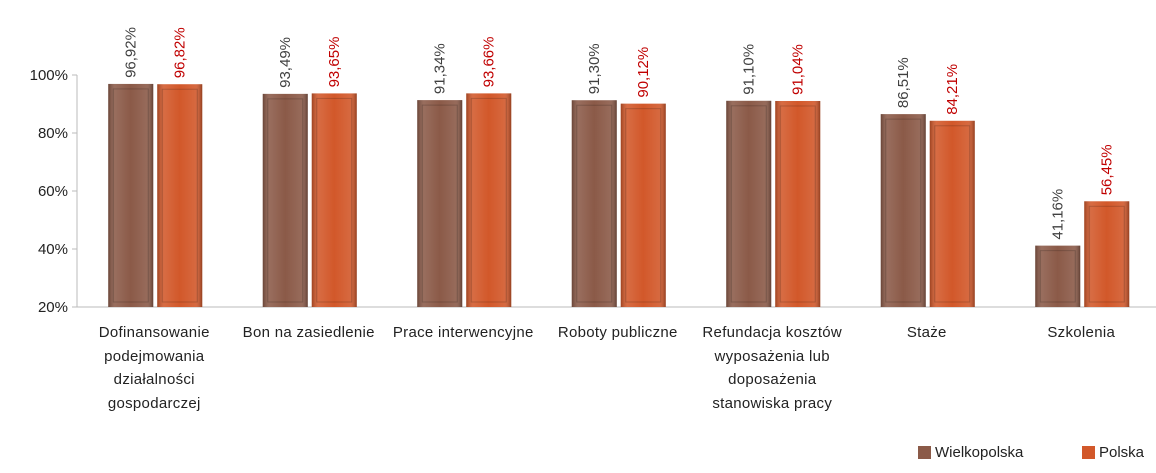  What do you see at coordinates (798, 69) in the screenshot?
I see `value-label: 91,04%` at bounding box center [798, 69].